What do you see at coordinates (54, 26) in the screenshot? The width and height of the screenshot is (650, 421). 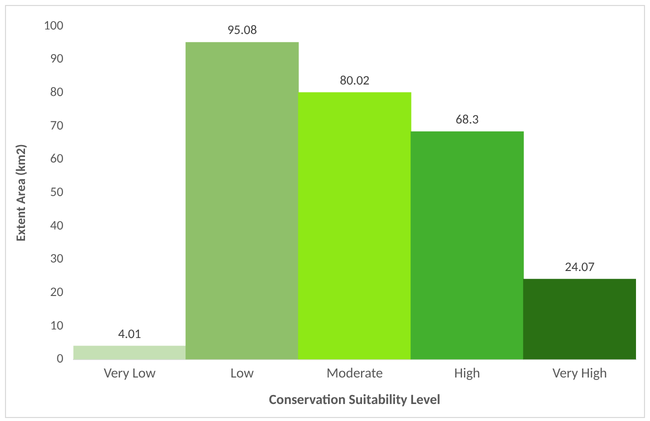 I see `y-tick-label: 100` at bounding box center [54, 26].